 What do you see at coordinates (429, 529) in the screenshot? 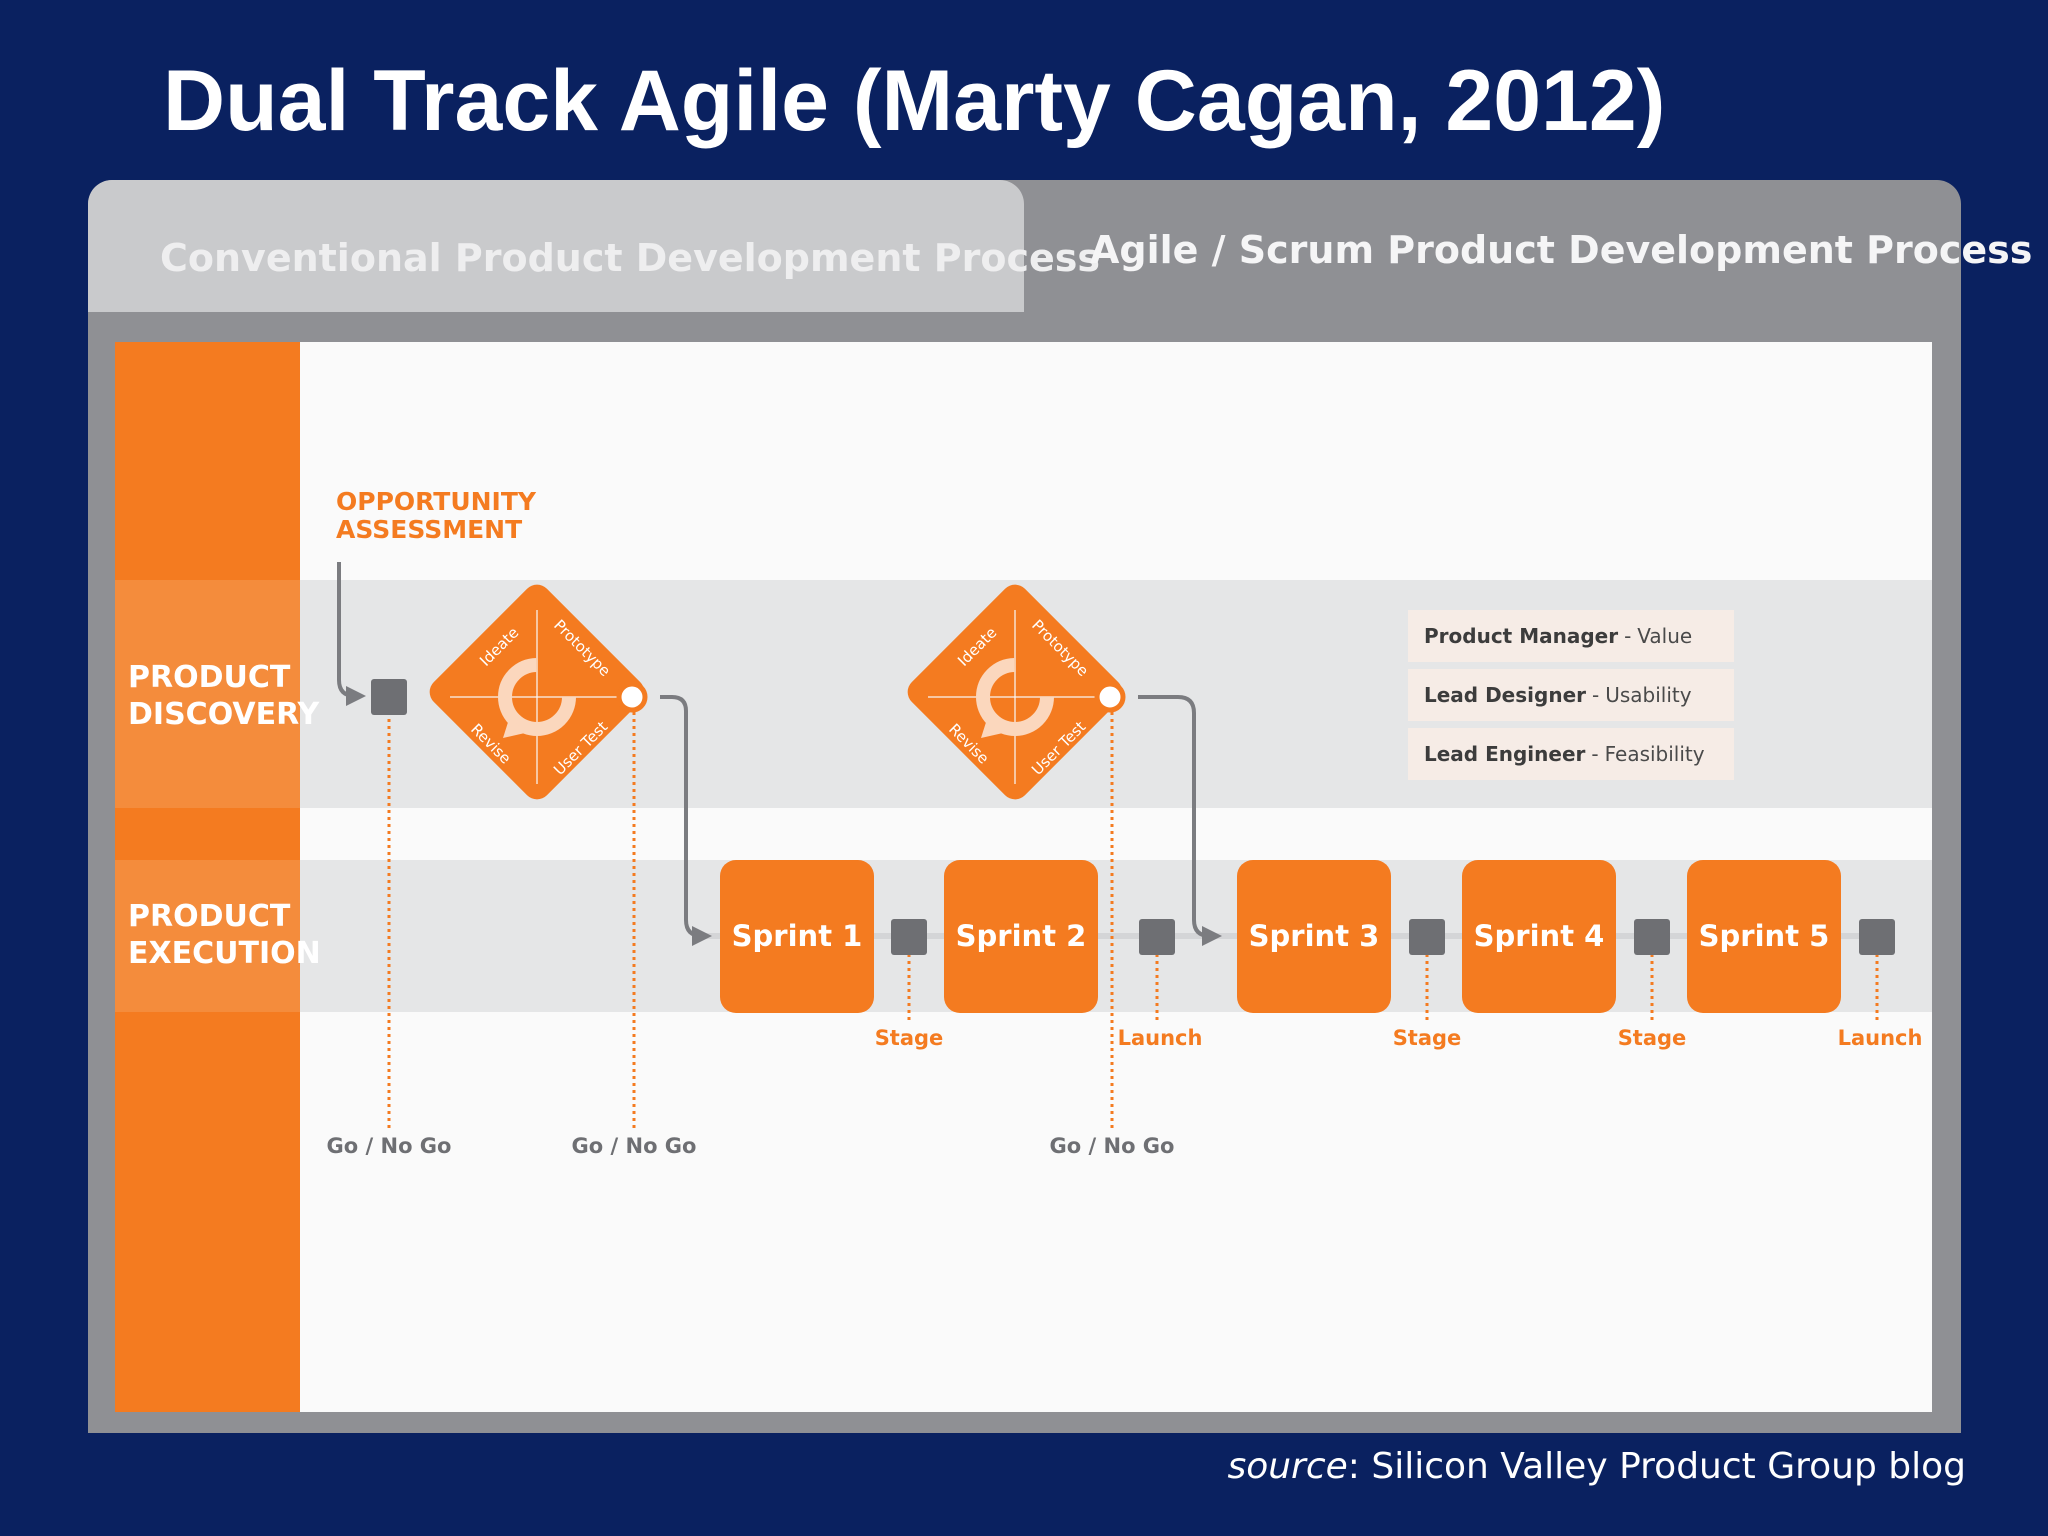
I see `opportunity-label-line2: ASSESSMENT` at bounding box center [429, 529].